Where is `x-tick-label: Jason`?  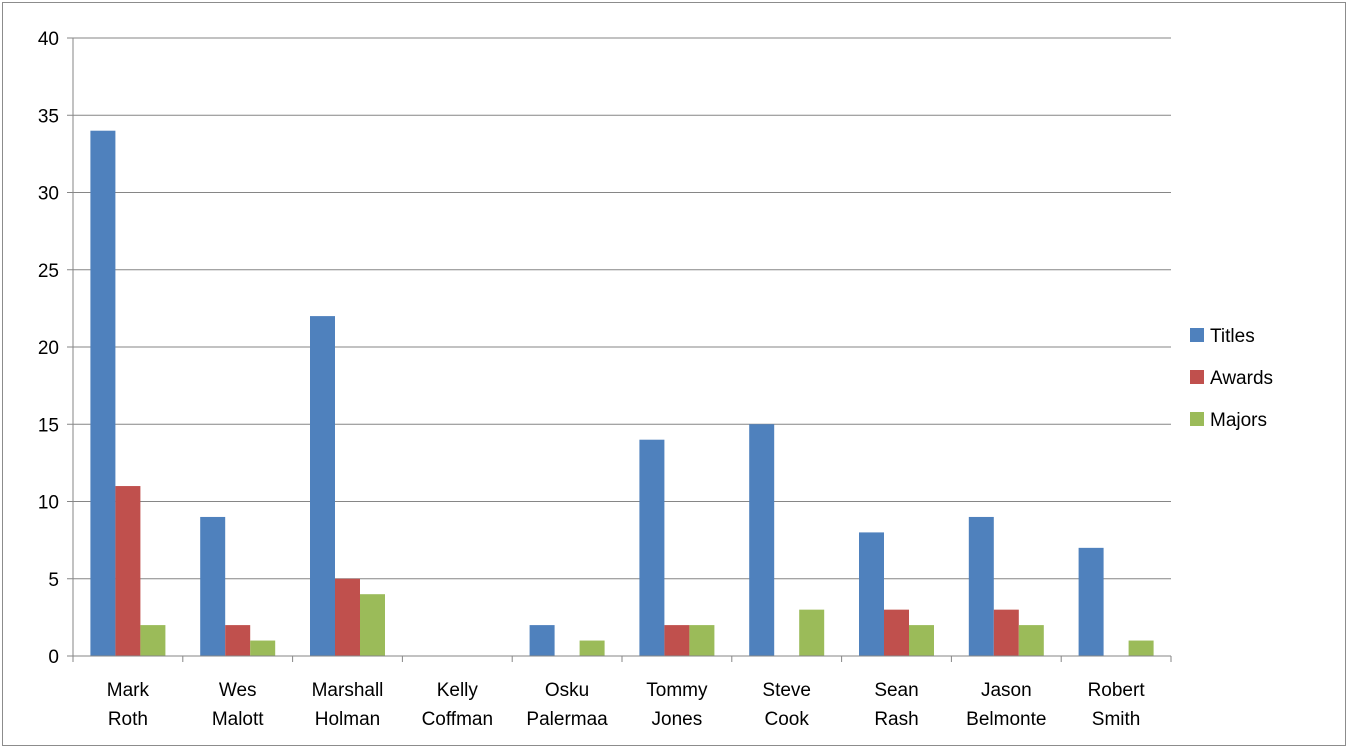
x-tick-label: Jason is located at coordinates (1006, 690).